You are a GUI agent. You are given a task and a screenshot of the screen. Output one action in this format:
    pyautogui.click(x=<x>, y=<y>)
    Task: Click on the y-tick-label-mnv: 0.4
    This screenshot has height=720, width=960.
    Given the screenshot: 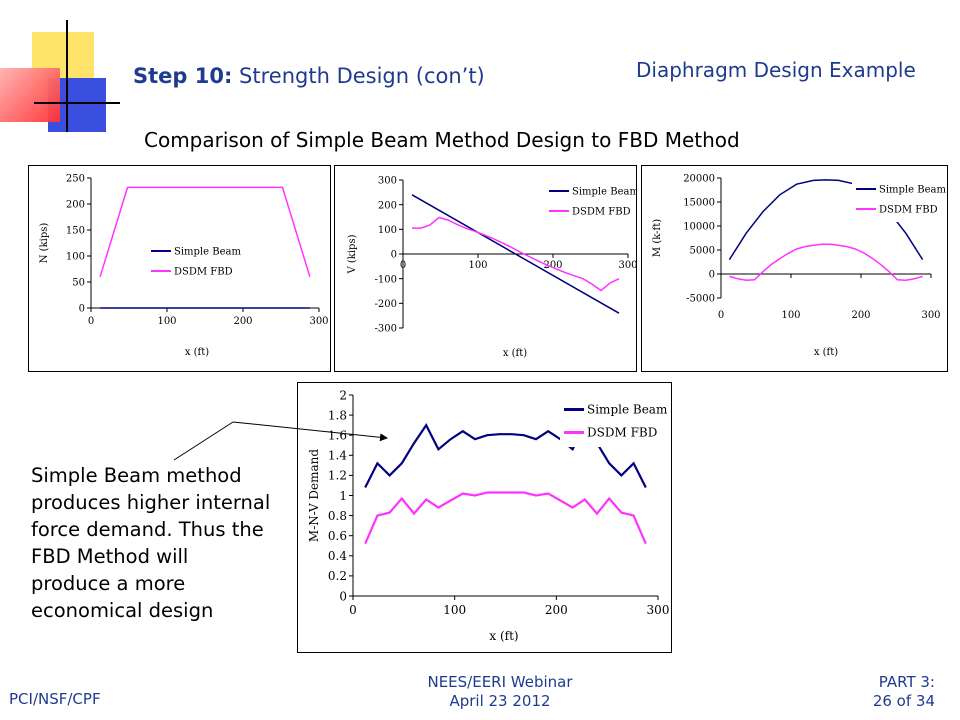 What is the action you would take?
    pyautogui.click(x=337, y=556)
    